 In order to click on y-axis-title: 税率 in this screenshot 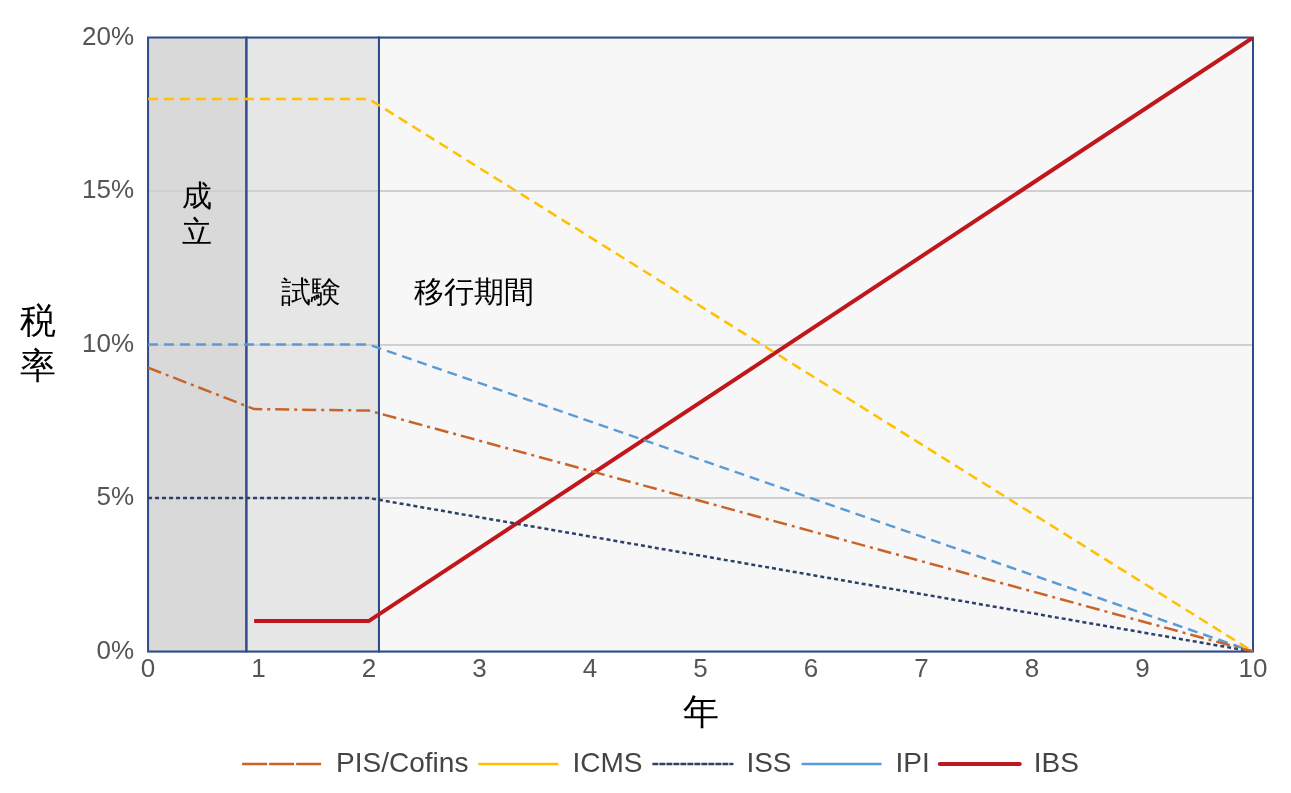, I will do `click(38, 343)`.